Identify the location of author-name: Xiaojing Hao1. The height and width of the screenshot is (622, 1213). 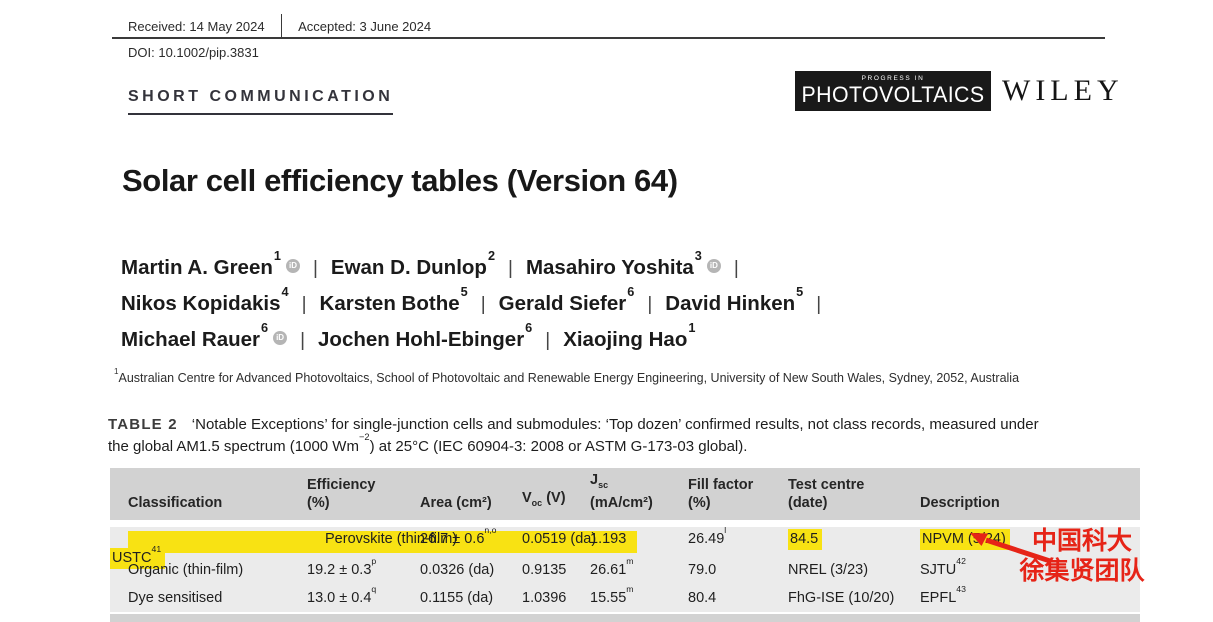
(629, 335).